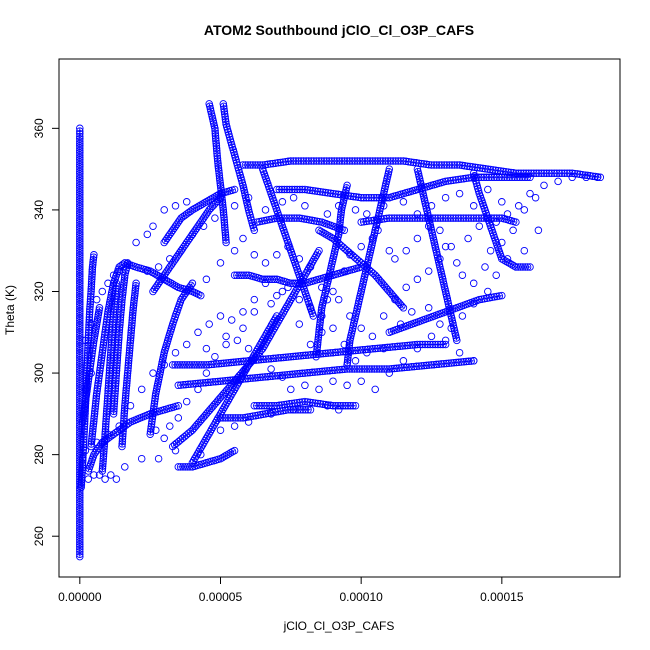 The height and width of the screenshot is (650, 650). I want to click on x-axis-label: jClO_Cl_O3P_CAFS, so click(339, 626).